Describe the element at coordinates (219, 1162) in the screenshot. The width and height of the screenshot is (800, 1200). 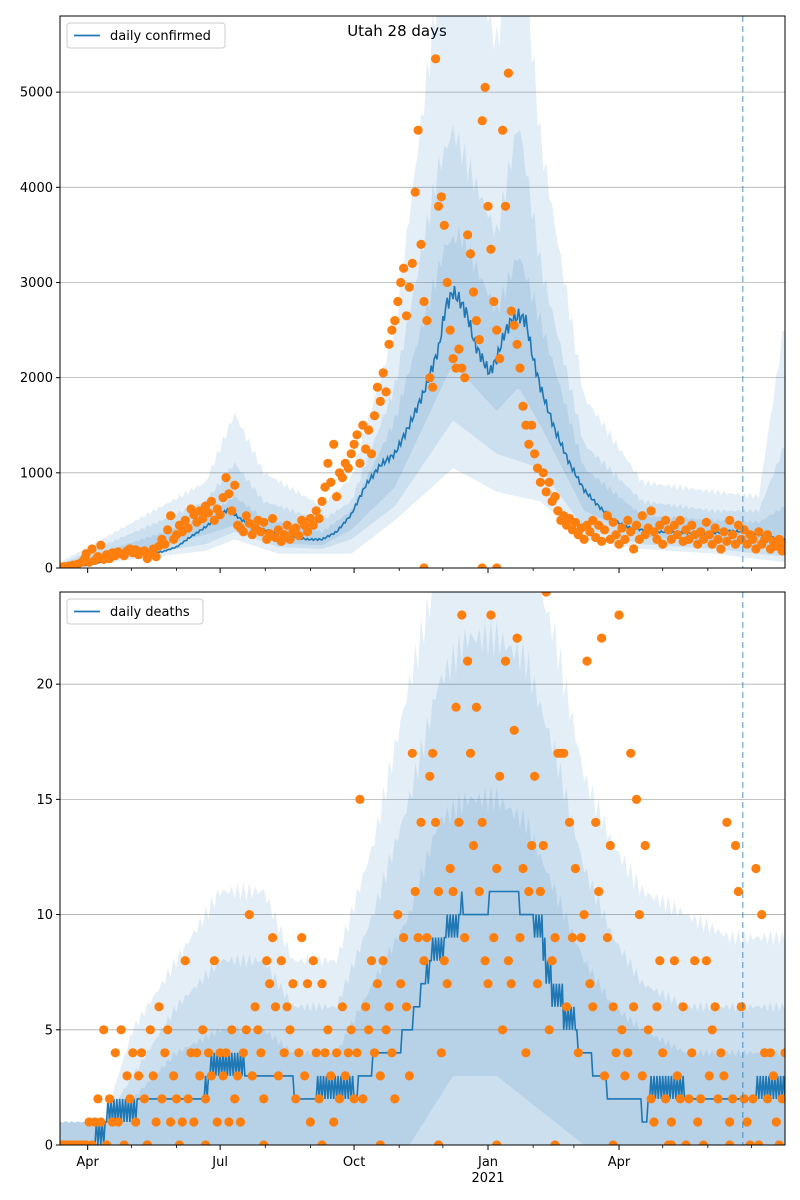
I see `x-tick-label: Jul` at that location.